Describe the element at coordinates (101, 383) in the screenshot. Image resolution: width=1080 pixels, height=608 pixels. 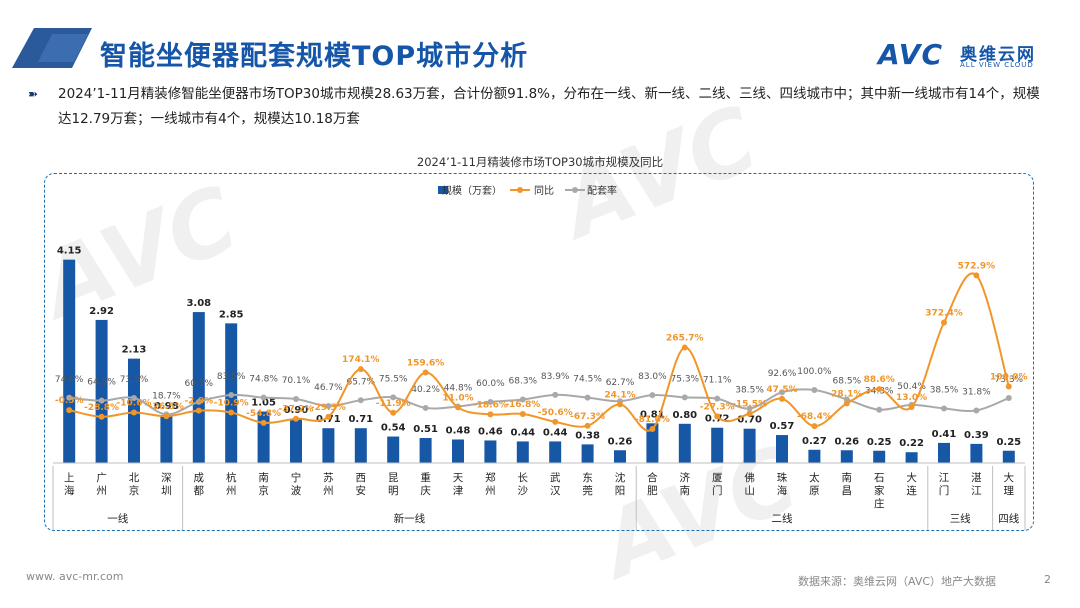
I see `rate-label: 64.5%` at that location.